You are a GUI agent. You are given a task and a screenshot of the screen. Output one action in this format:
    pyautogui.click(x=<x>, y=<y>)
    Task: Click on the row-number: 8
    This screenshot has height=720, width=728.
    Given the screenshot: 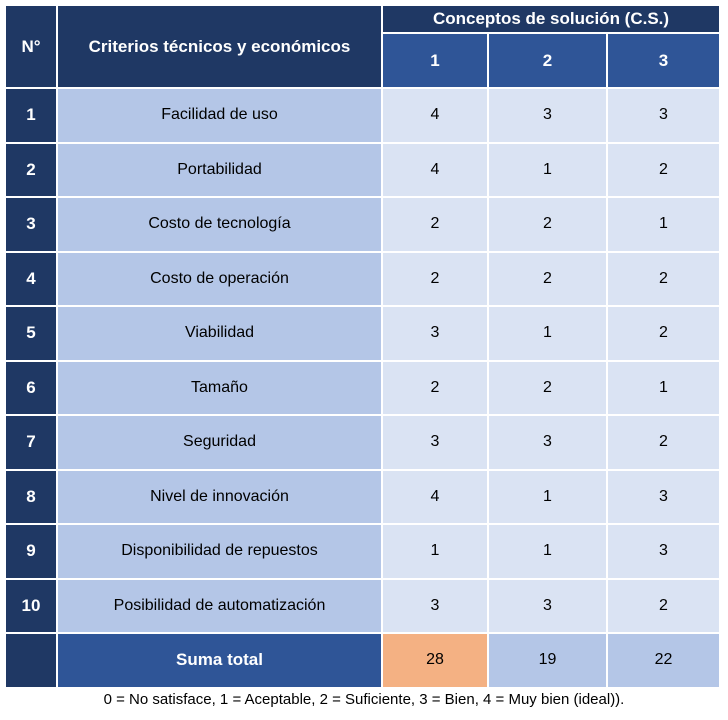 What is the action you would take?
    pyautogui.click(x=32, y=497)
    